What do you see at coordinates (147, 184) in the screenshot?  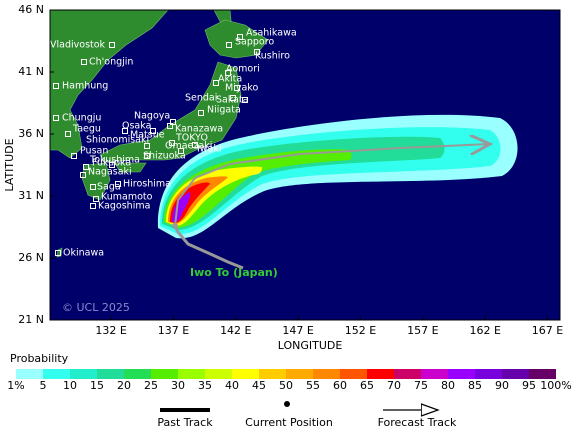 I see `city-label: Hiroshima` at bounding box center [147, 184].